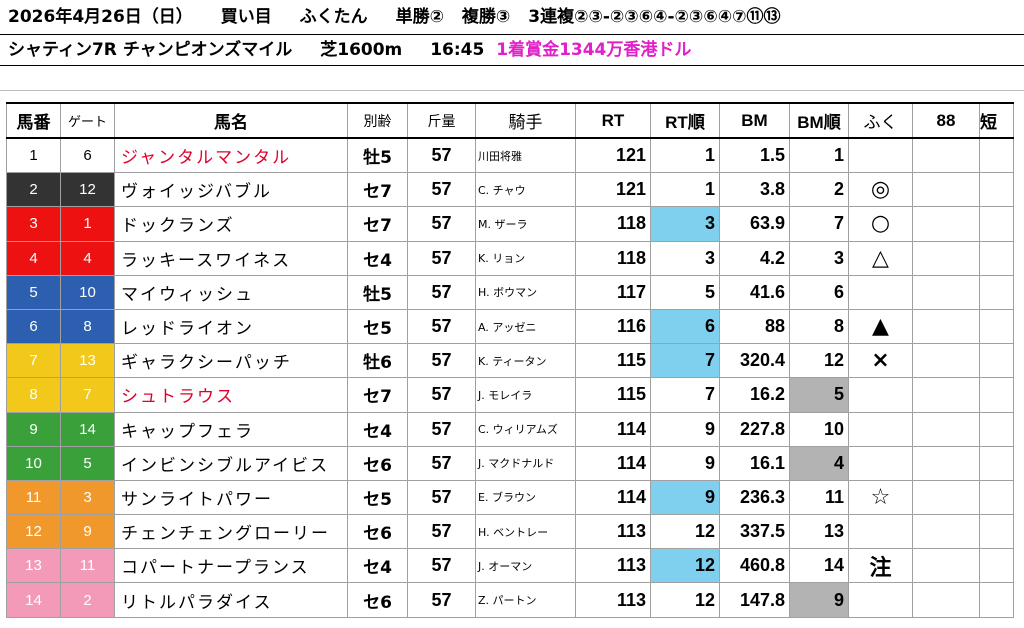  I want to click on race-name: シャティン7R チャンピオンズマイル, so click(150, 50).